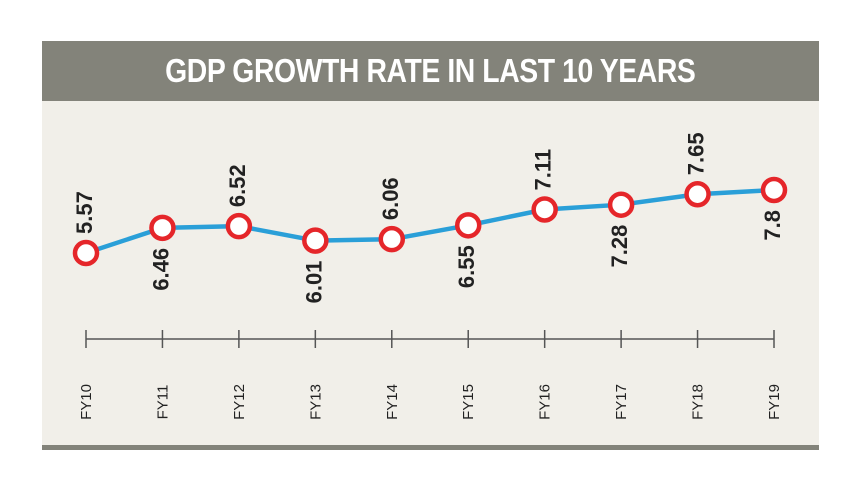 Image resolution: width=857 pixels, height=482 pixels. I want to click on series-line, so click(430, 221).